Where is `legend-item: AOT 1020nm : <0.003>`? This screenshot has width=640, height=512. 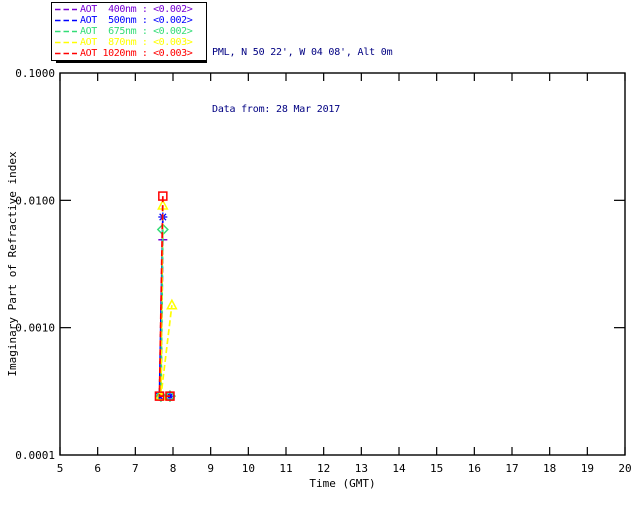 legend-item: AOT 1020nm : <0.003> is located at coordinates (130, 53).